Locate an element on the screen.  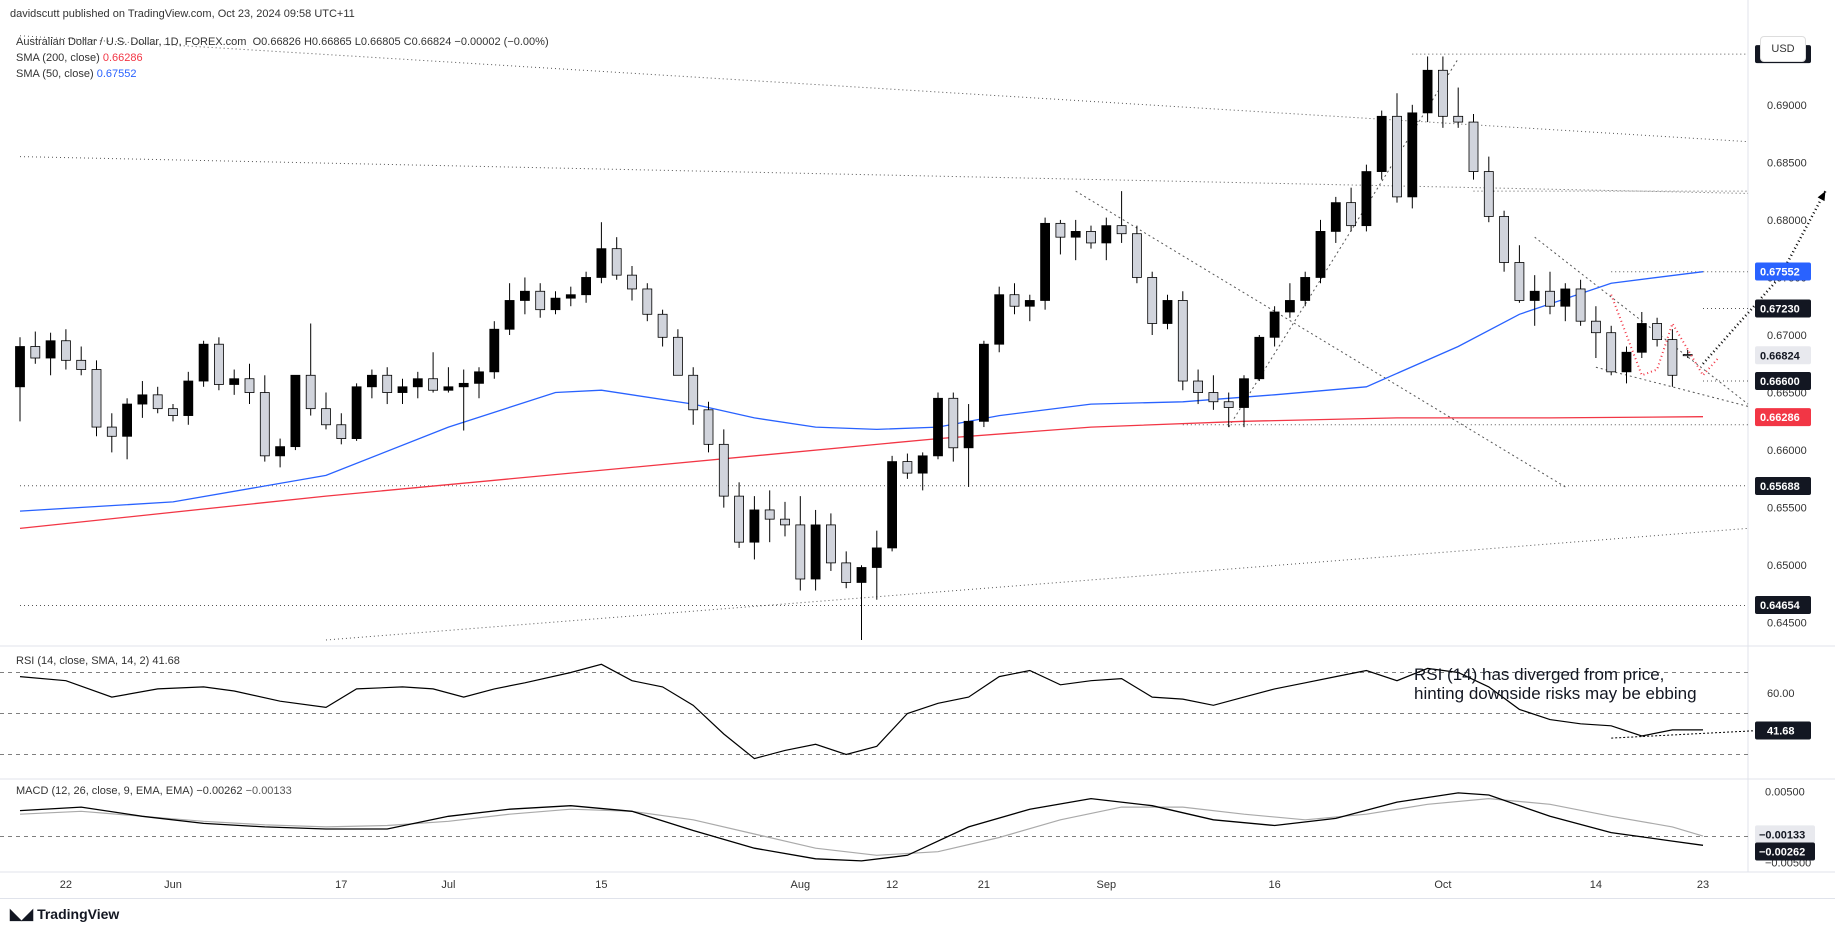
sma50-legend: SMA (50, close) 0.67552 is located at coordinates (76, 74).